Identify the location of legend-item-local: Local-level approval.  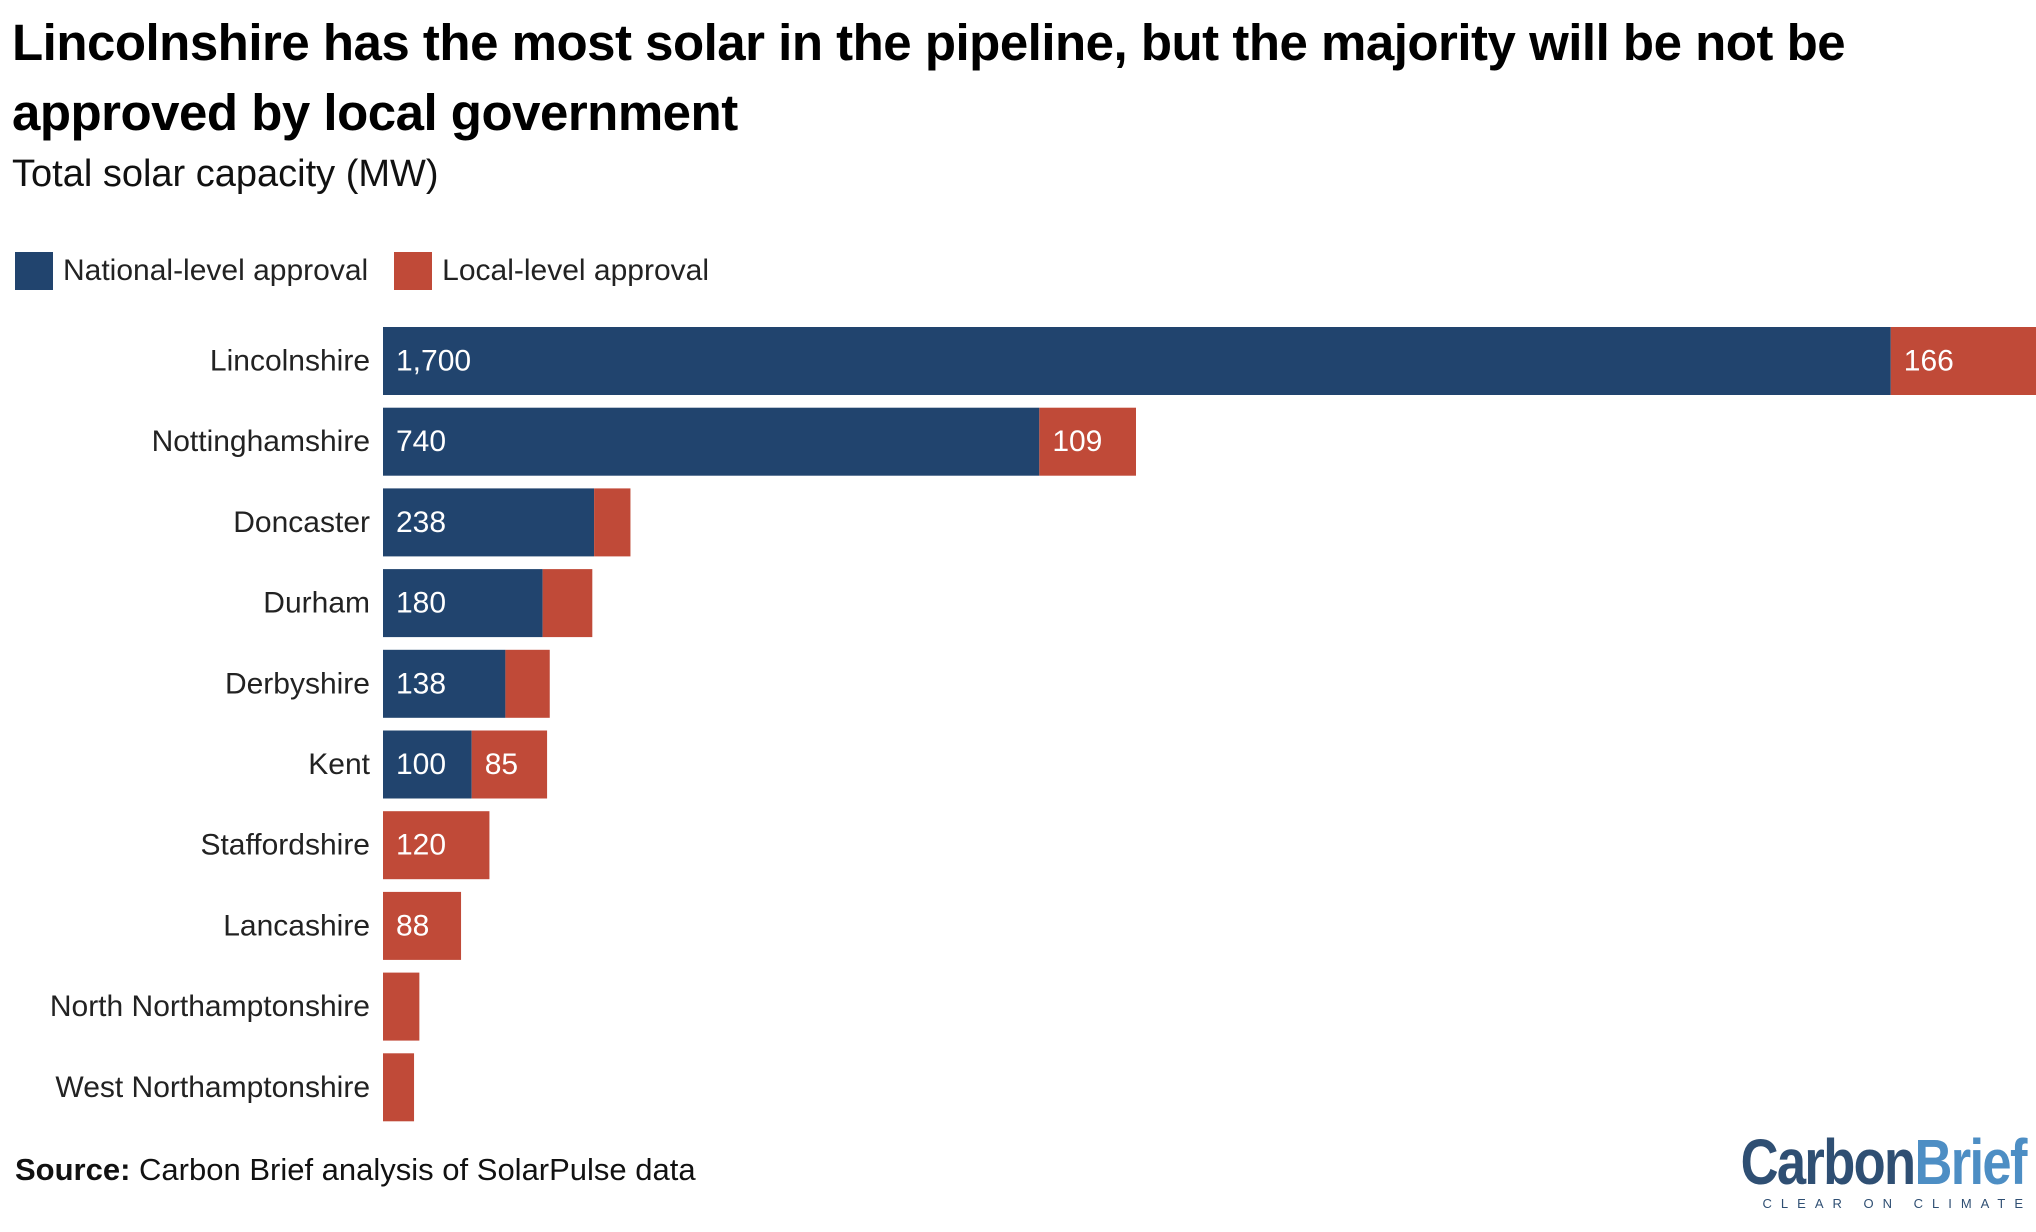
(551, 271).